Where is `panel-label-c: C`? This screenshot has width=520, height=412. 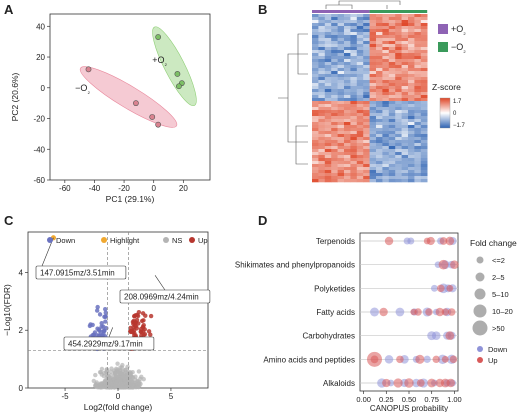
panel-label-c: C is located at coordinates (9, 220).